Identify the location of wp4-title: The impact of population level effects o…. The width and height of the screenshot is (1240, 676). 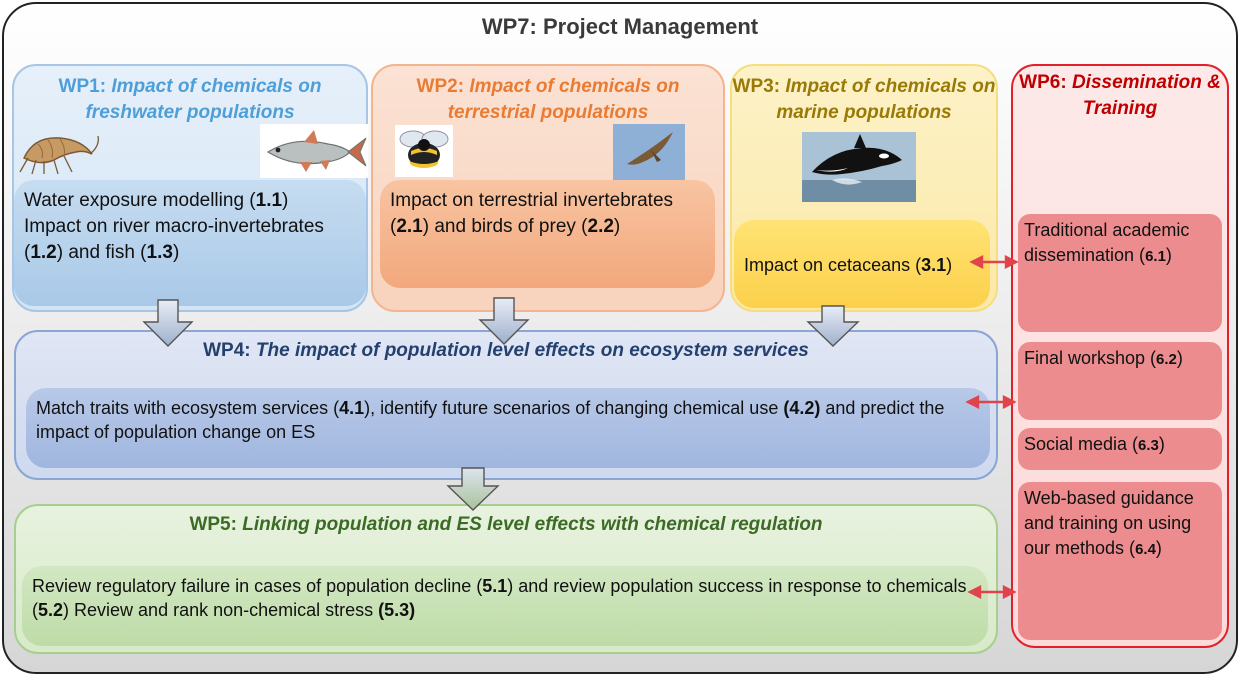
(532, 350).